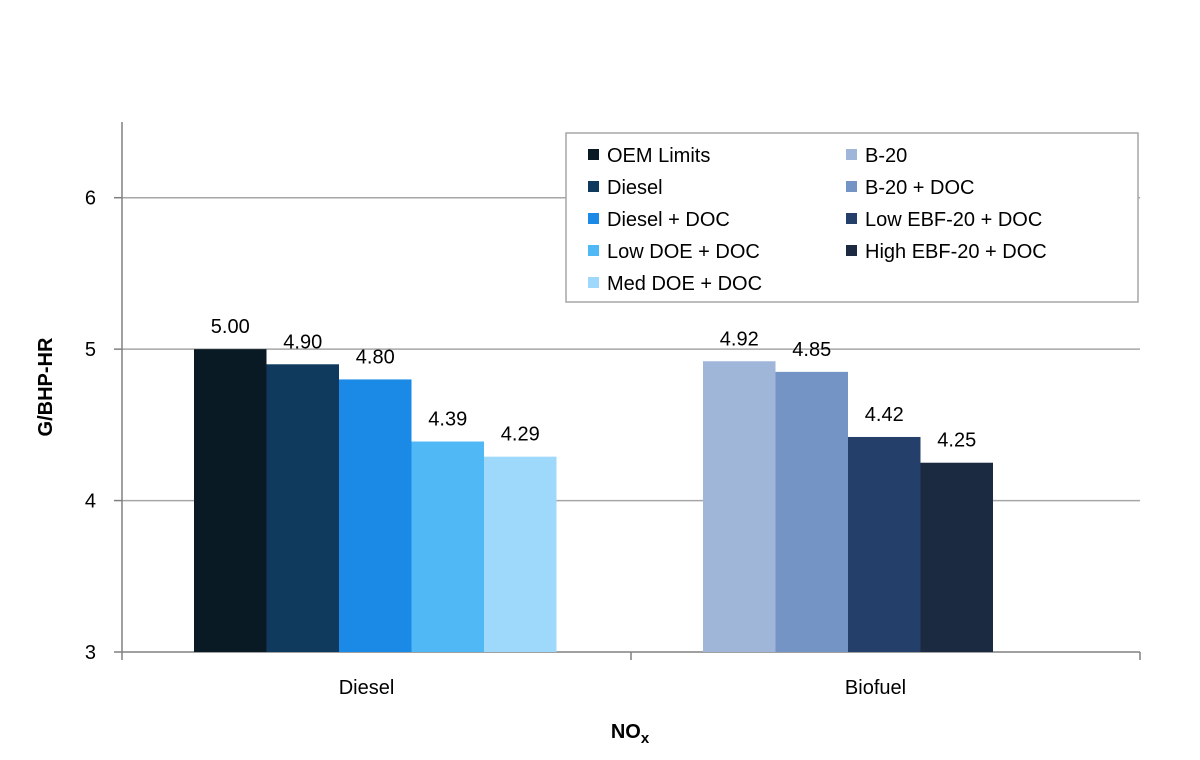 This screenshot has height=760, width=1200. Describe the element at coordinates (367, 688) in the screenshot. I see `x-tick-label: Diesel` at that location.